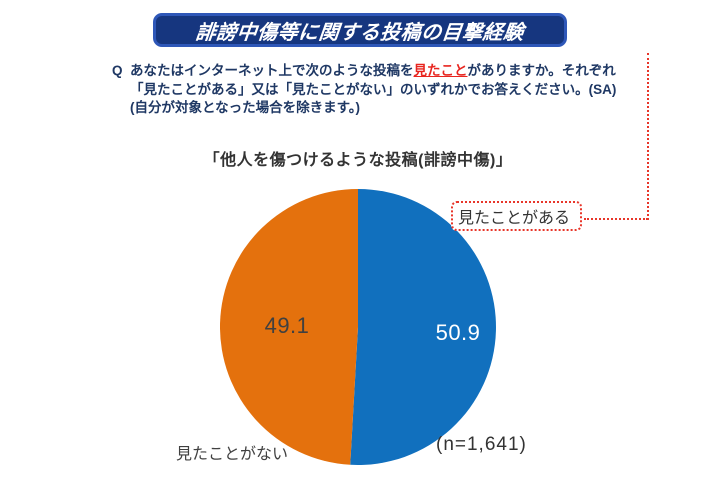  What do you see at coordinates (117, 70) in the screenshot?
I see `question-marker: Q` at bounding box center [117, 70].